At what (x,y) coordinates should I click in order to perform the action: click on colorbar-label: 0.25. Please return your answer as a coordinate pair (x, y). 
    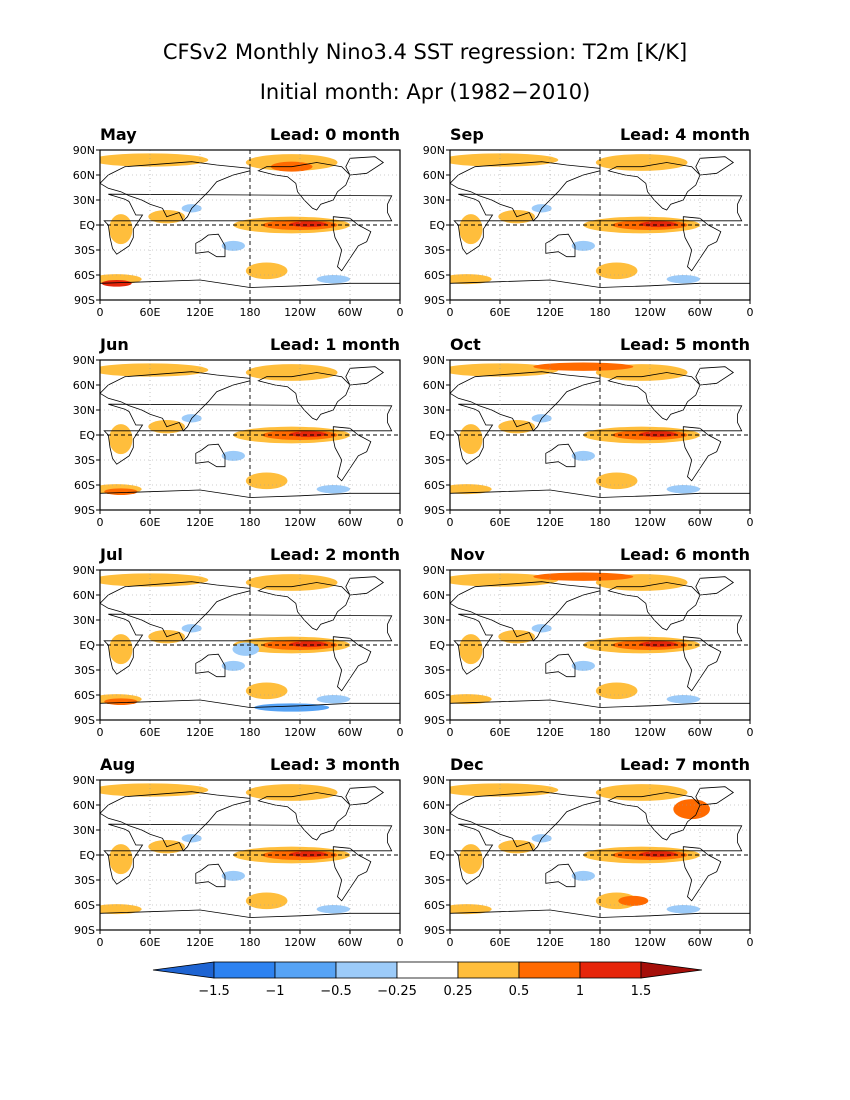
    Looking at the image, I should click on (458, 991).